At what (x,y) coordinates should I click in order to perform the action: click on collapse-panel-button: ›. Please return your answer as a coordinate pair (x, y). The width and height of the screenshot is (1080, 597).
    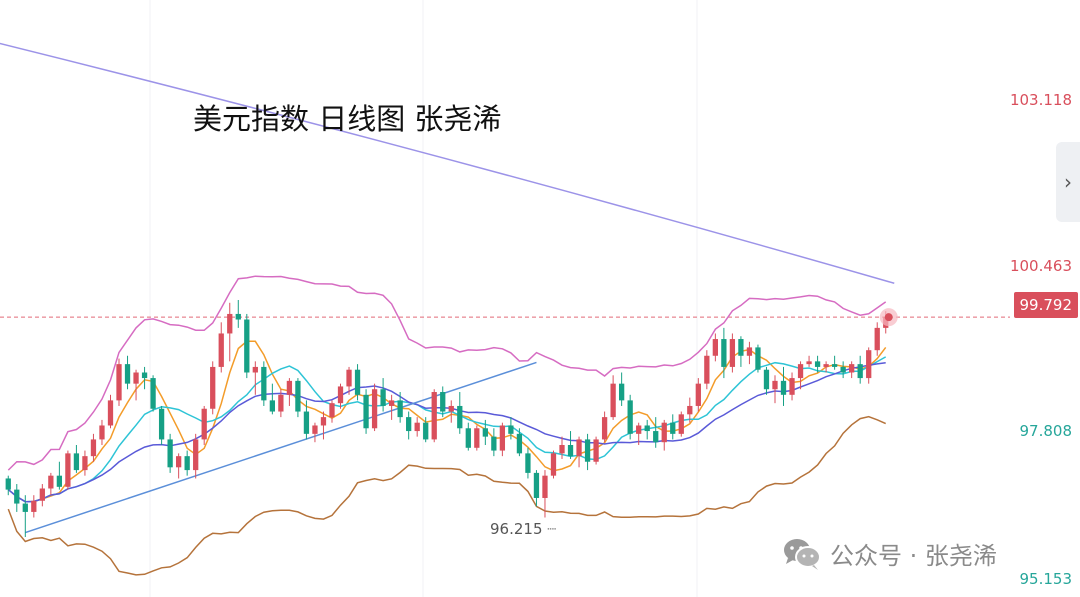
    Looking at the image, I should click on (1068, 182).